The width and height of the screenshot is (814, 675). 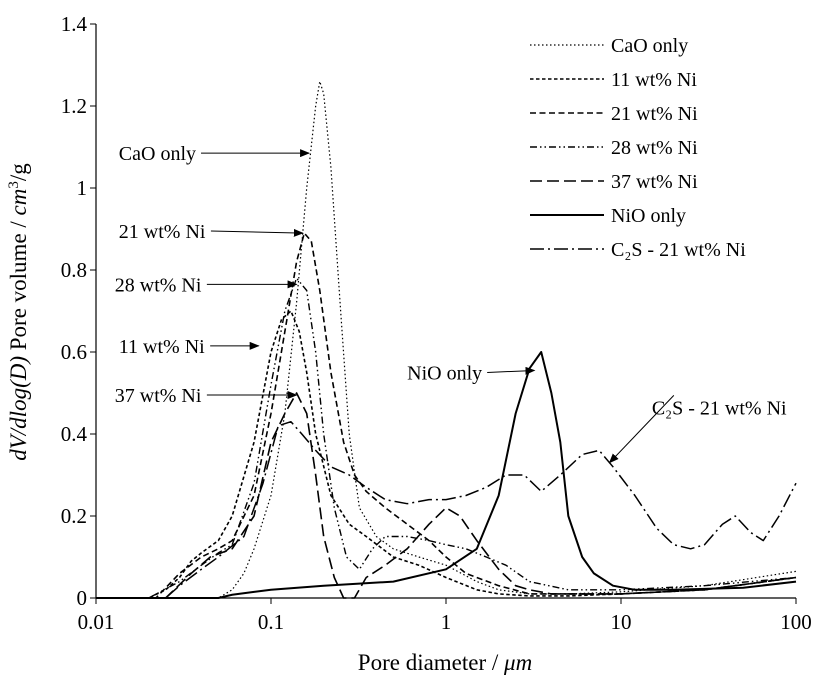 What do you see at coordinates (621, 622) in the screenshot?
I see `x-tick-label: 10` at bounding box center [621, 622].